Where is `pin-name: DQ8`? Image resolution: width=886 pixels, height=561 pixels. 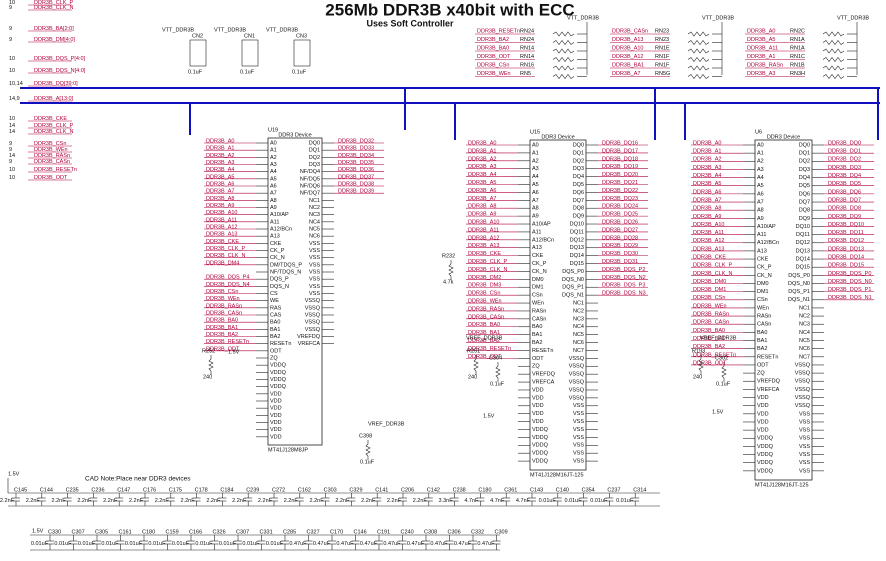
pin-name: DQ8 is located at coordinates (804, 211).